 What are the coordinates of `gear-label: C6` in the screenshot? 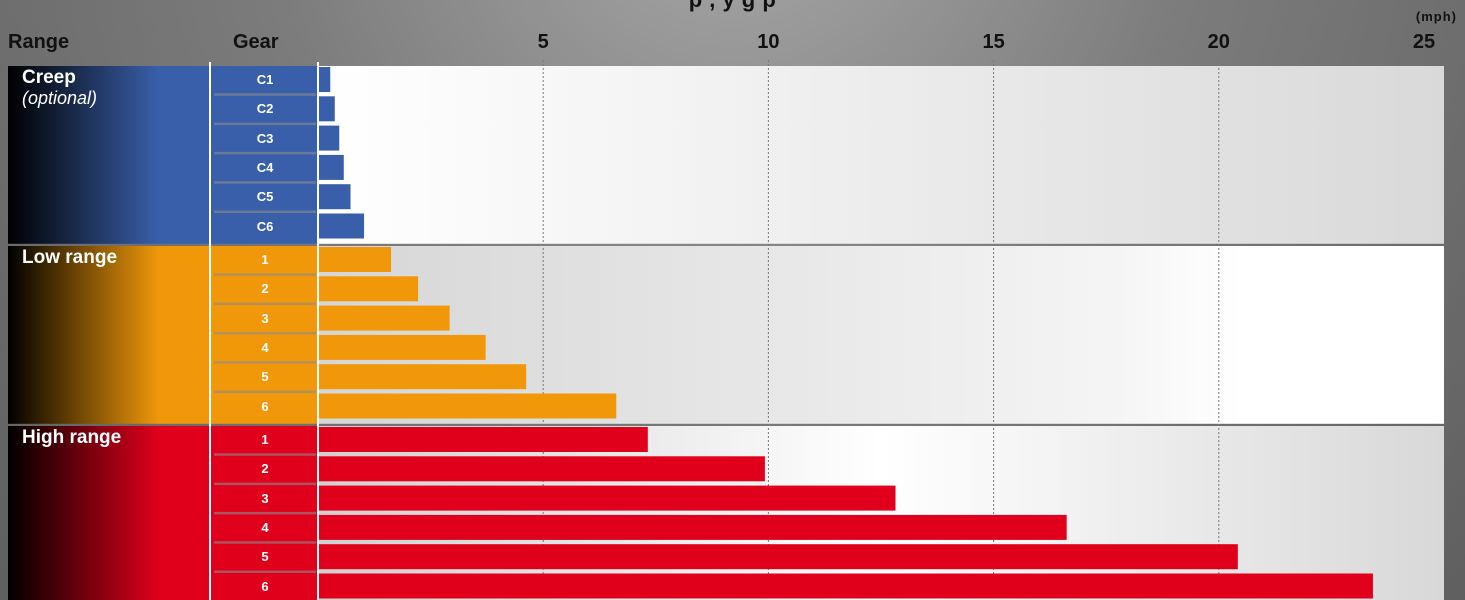 It's located at (265, 226).